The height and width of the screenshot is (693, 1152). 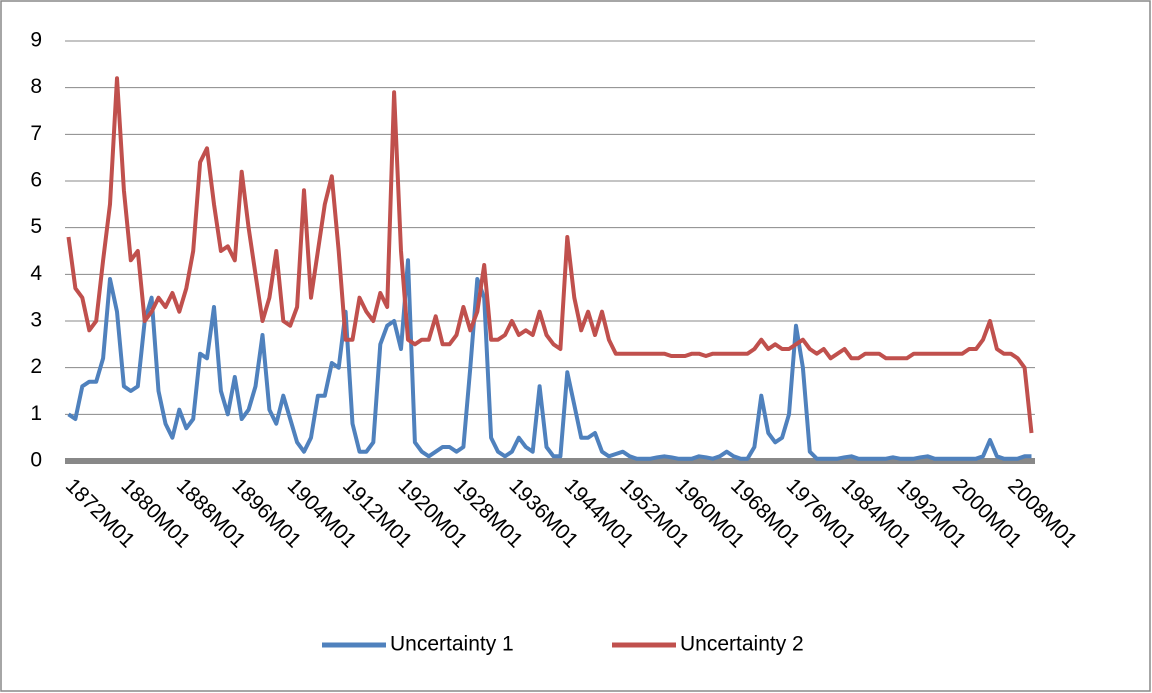 I want to click on y-tick-label: 6, so click(x=36, y=180).